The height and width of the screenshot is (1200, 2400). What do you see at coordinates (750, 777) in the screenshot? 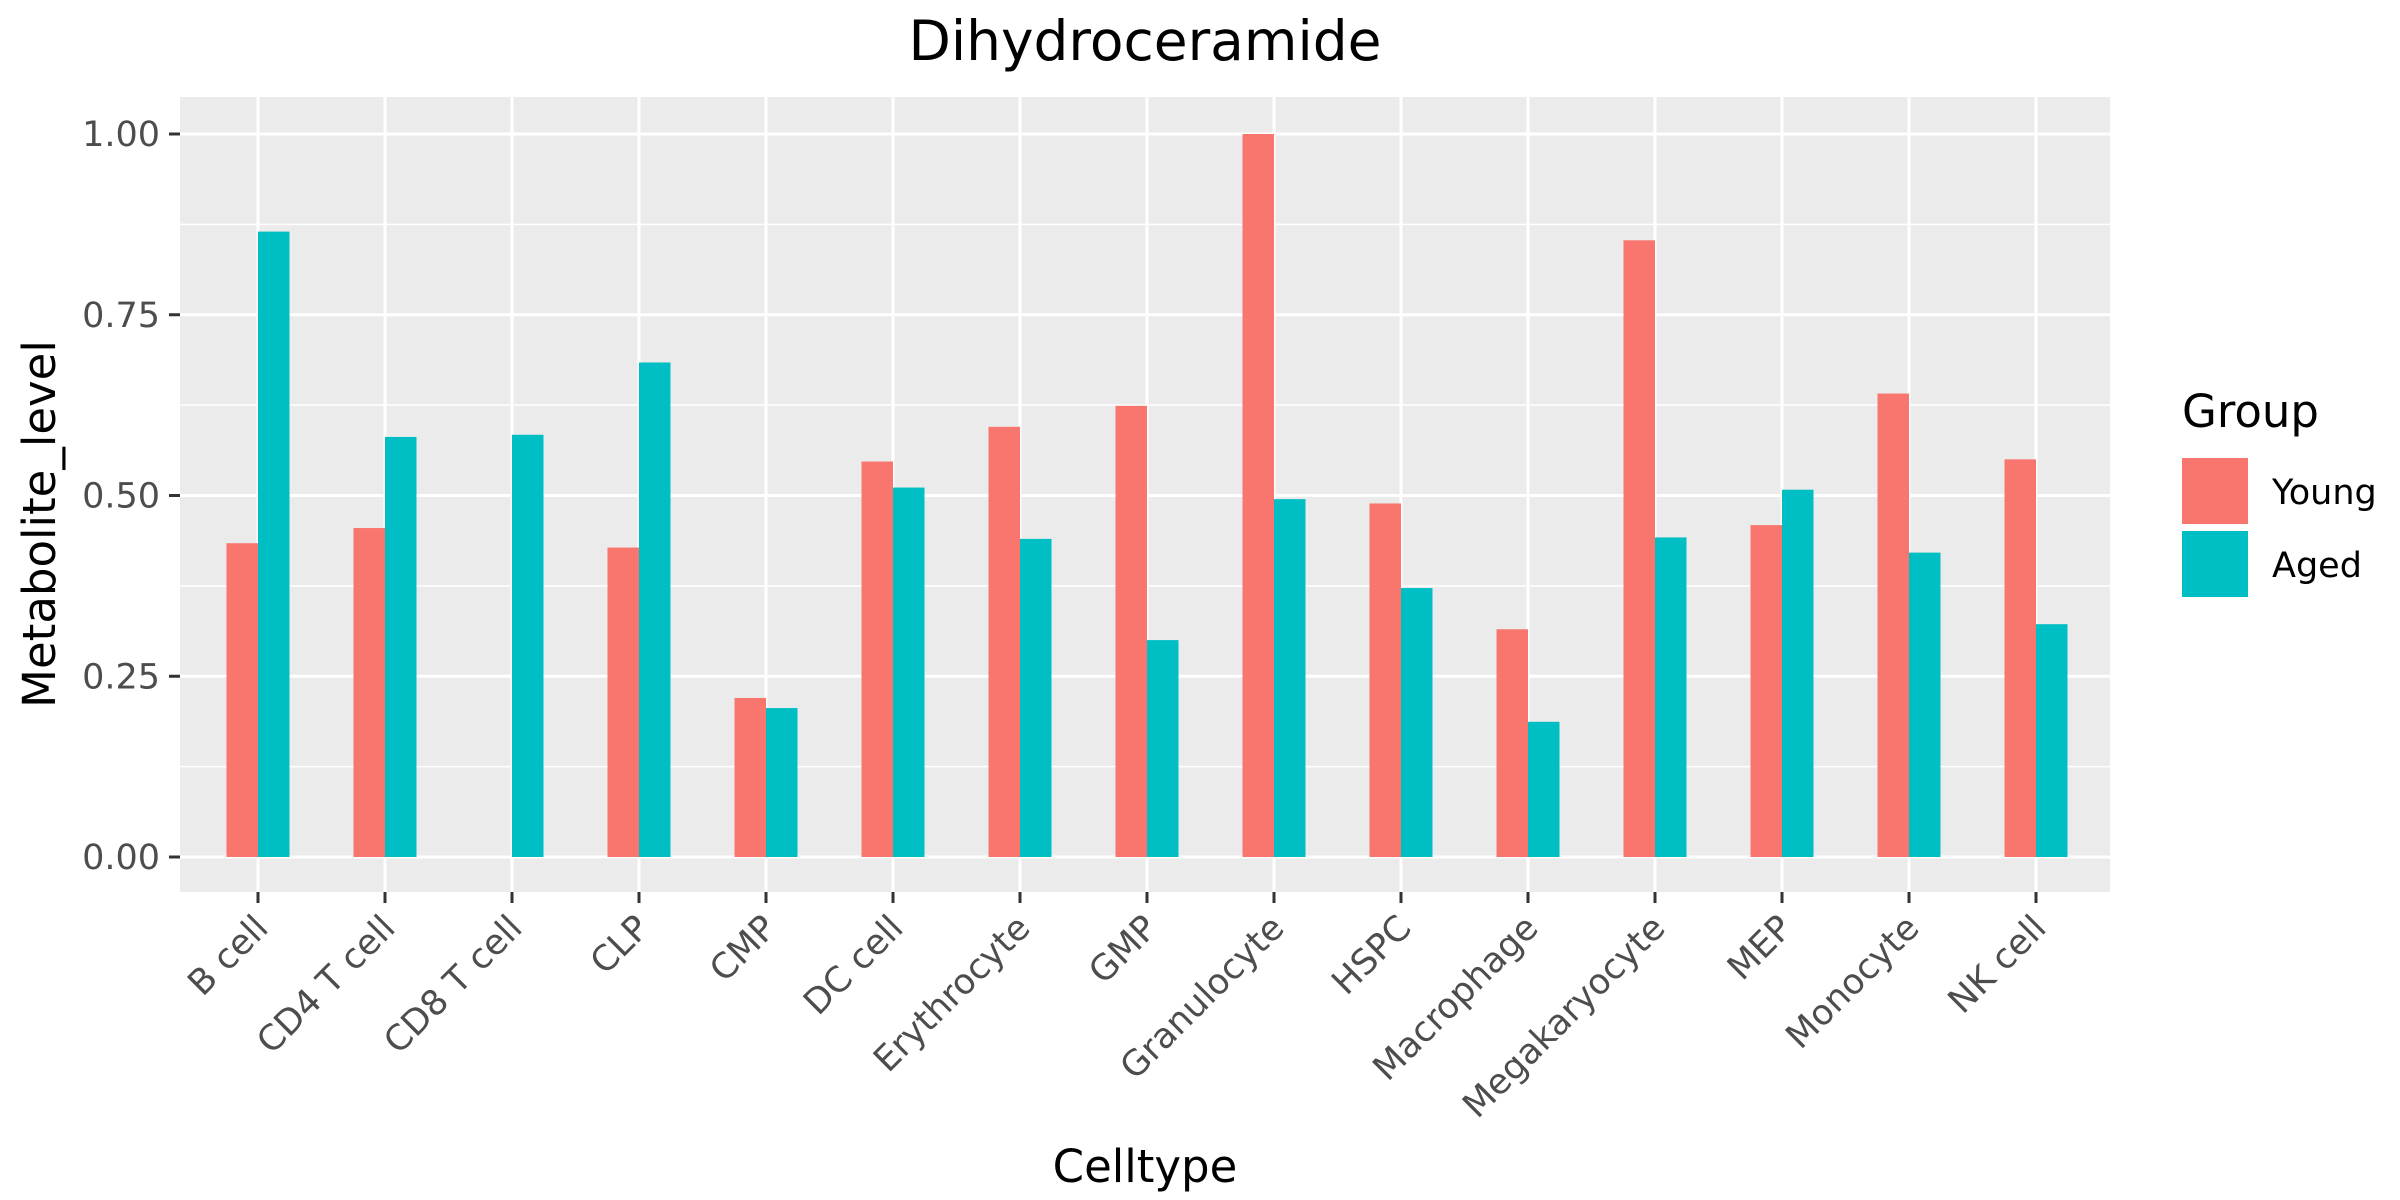
I see `bar-young-cmp` at bounding box center [750, 777].